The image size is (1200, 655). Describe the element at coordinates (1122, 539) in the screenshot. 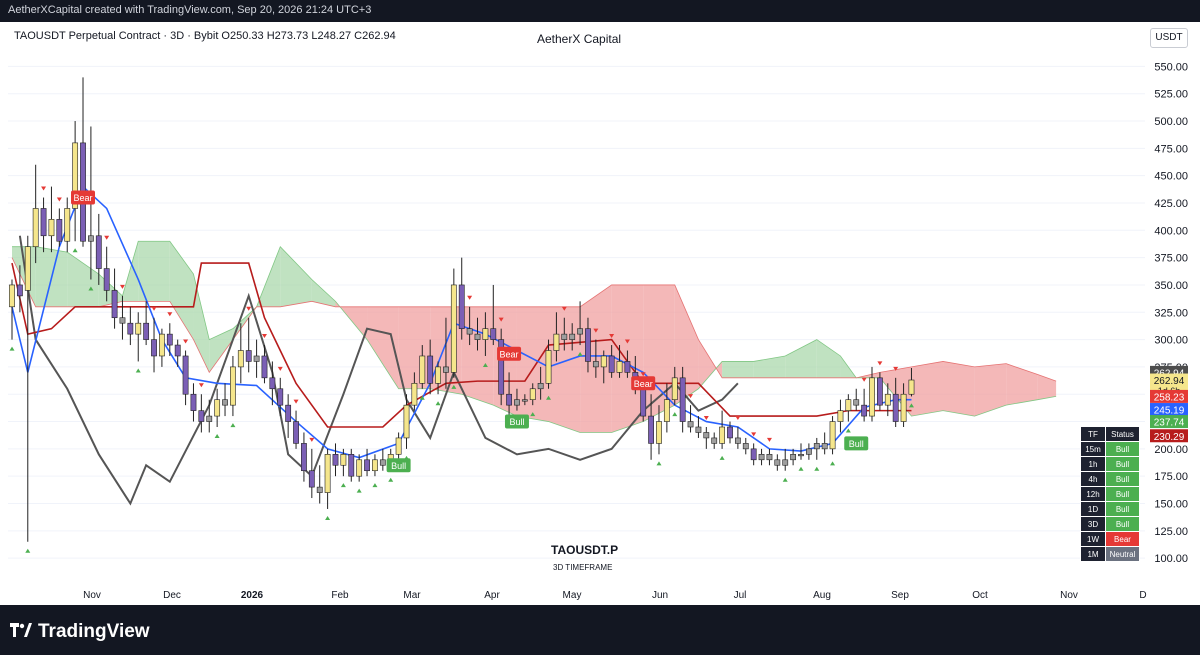

I see `status-cell: Bear` at that location.